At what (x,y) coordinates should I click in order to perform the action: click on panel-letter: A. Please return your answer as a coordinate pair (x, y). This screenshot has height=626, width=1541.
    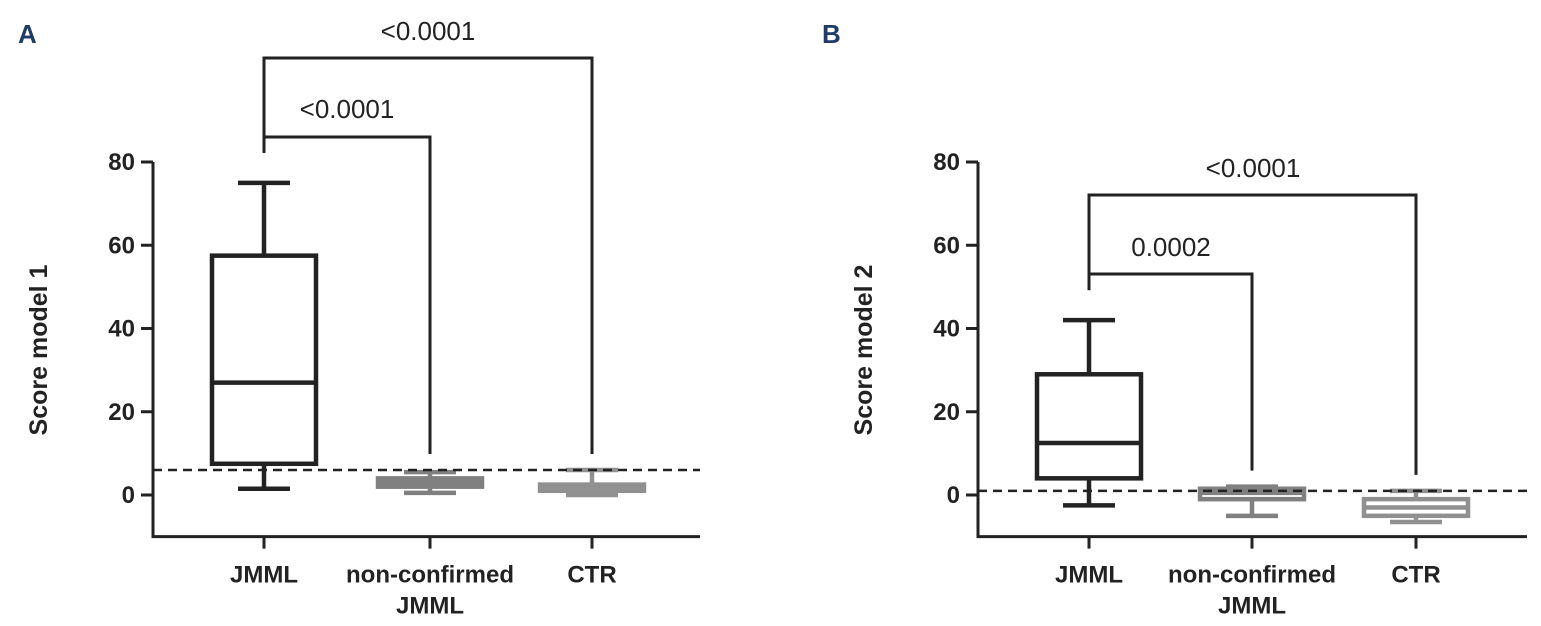
    Looking at the image, I should click on (27, 34).